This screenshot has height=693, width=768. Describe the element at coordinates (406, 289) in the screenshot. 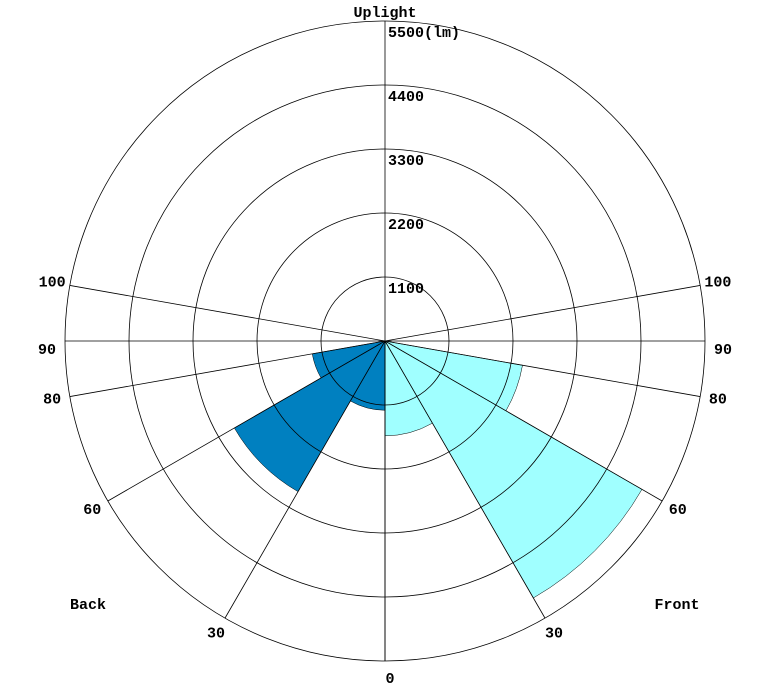

I see `r-tick-label: 1100` at that location.